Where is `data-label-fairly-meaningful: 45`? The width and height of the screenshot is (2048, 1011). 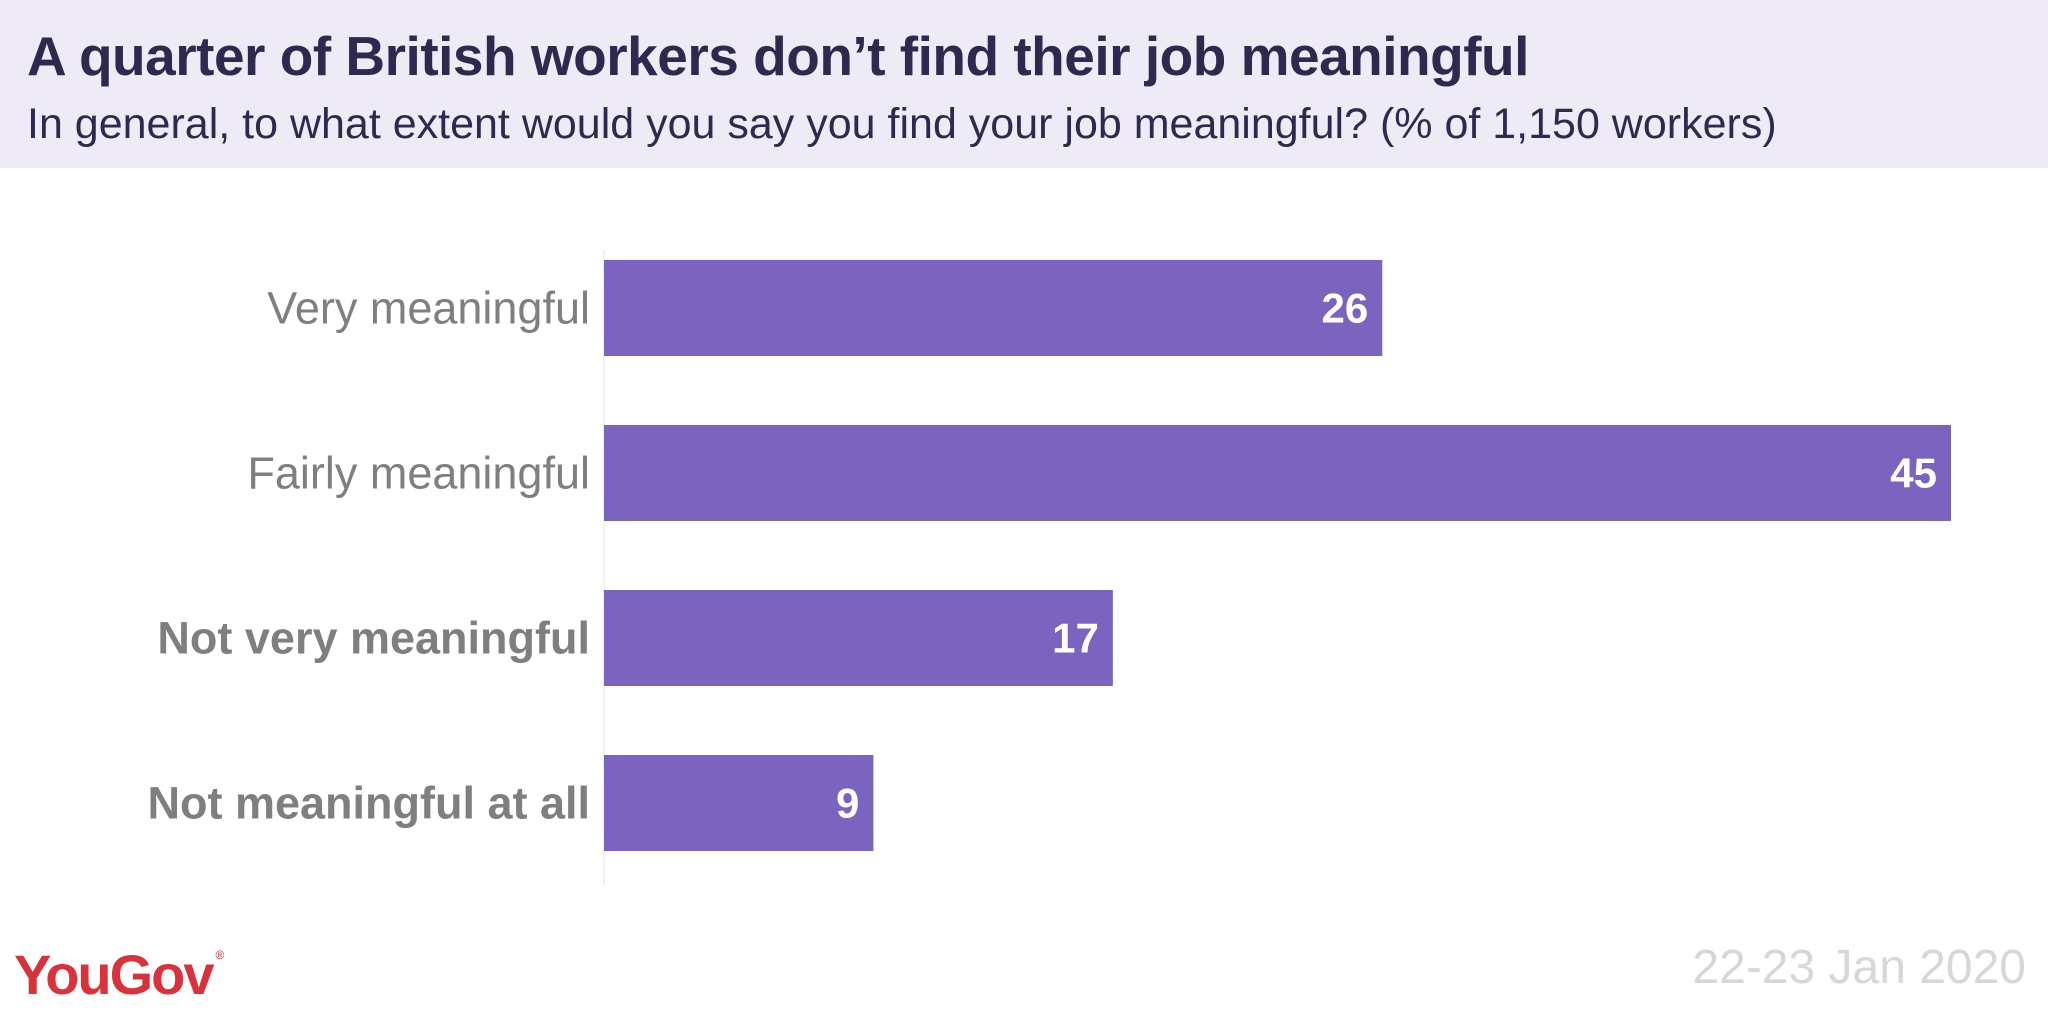 data-label-fairly-meaningful: 45 is located at coordinates (1913, 473).